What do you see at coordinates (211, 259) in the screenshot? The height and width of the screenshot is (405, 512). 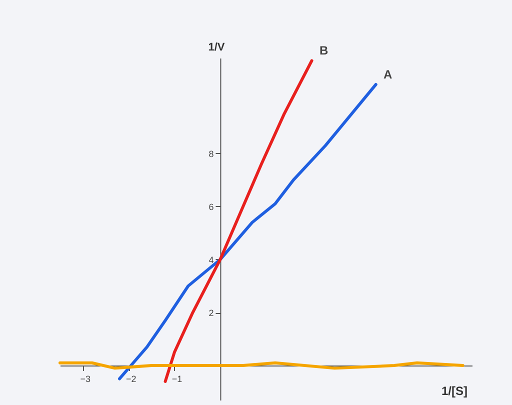 I see `y-tick-label: 4` at bounding box center [211, 259].